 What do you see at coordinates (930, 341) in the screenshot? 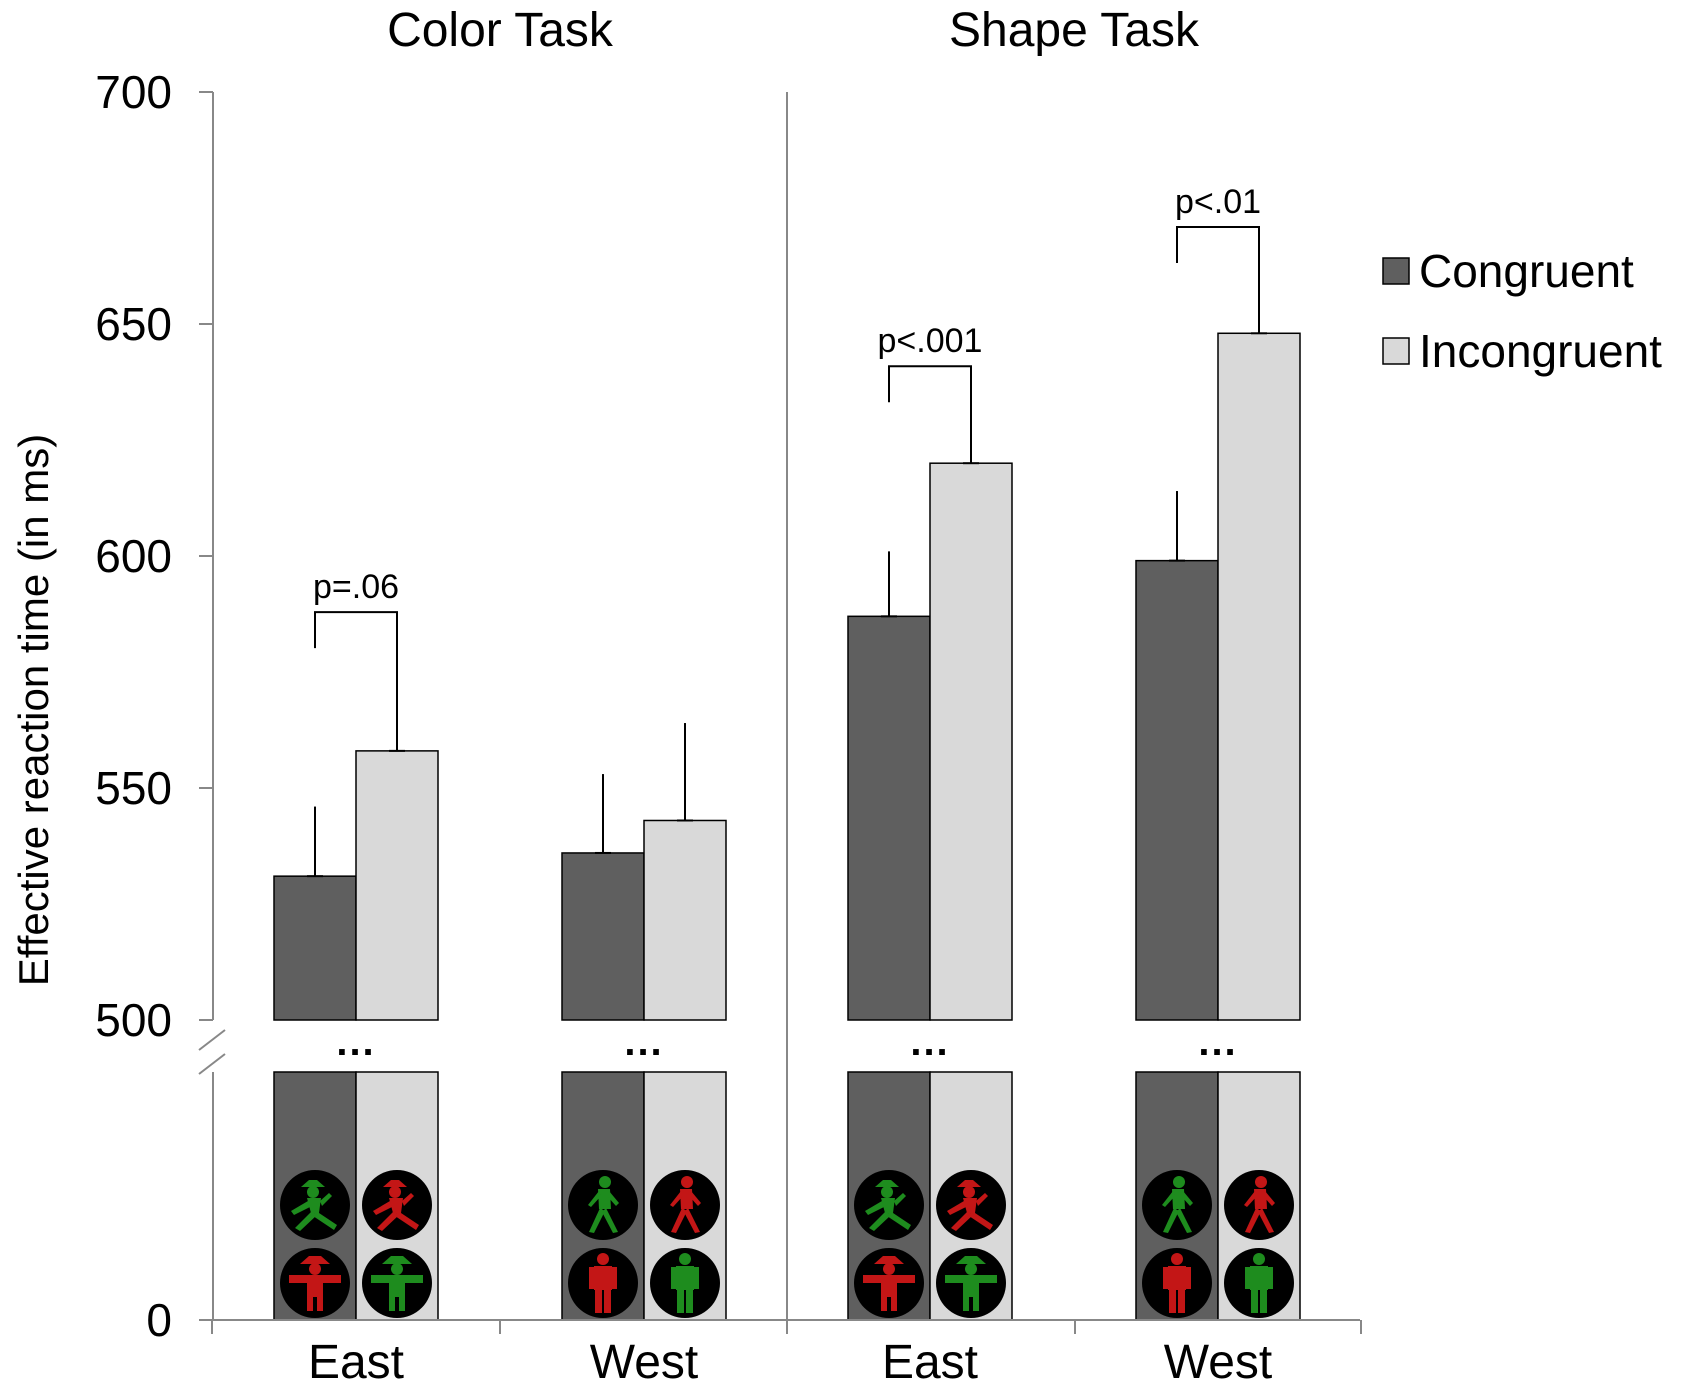
I see `significance-label-1-0: p<.001` at bounding box center [930, 341].